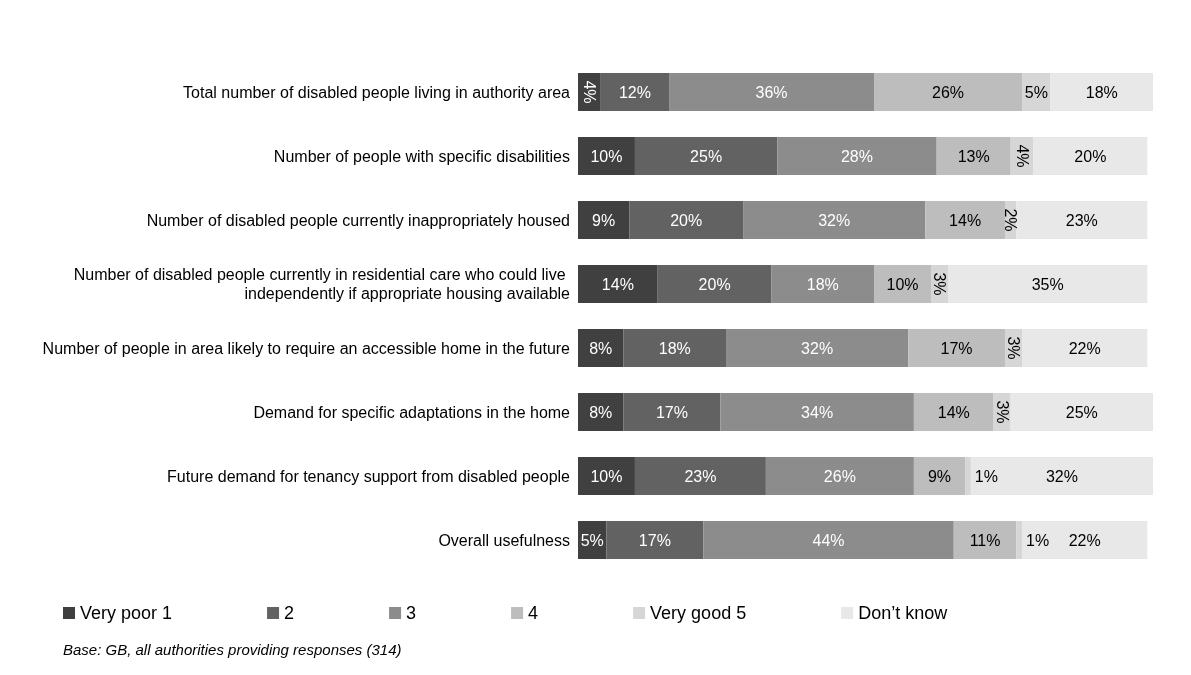 The width and height of the screenshot is (1191, 675). Describe the element at coordinates (358, 220) in the screenshot. I see `y-tick-label: Number of disabled people currently inappropriately housed` at that location.